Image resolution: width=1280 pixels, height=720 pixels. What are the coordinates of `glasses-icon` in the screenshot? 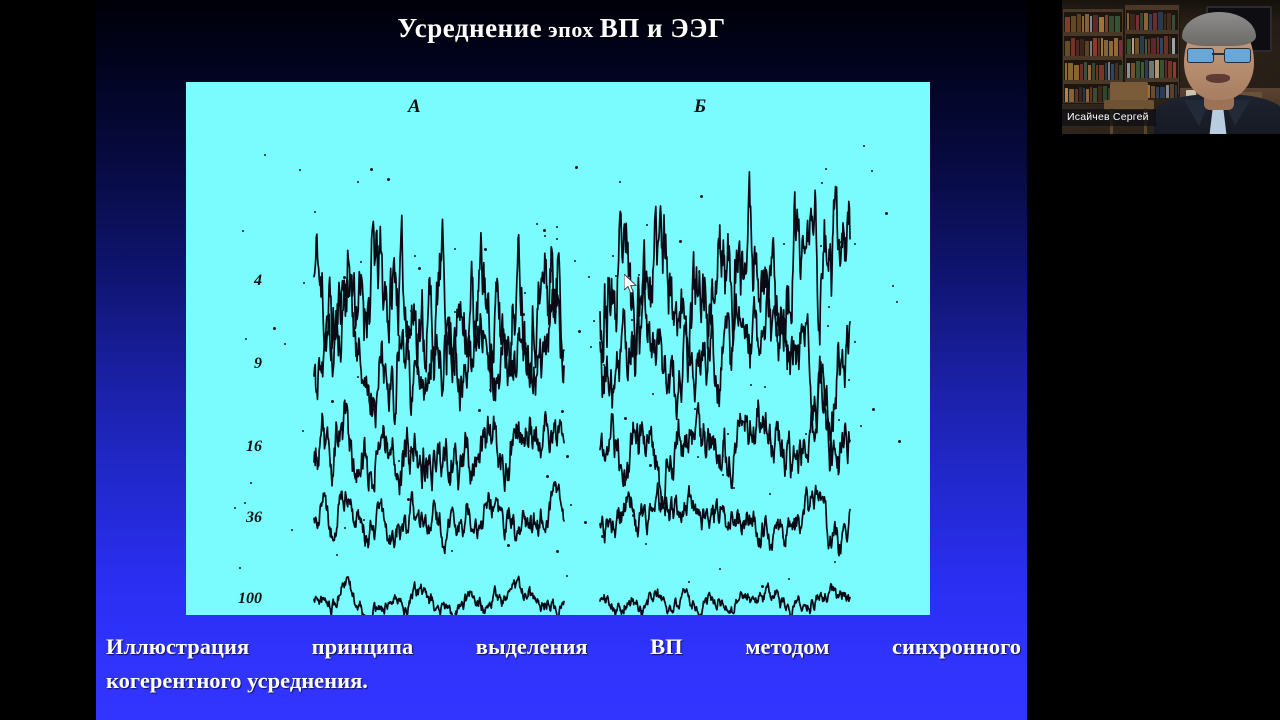 It's located at (1219, 55).